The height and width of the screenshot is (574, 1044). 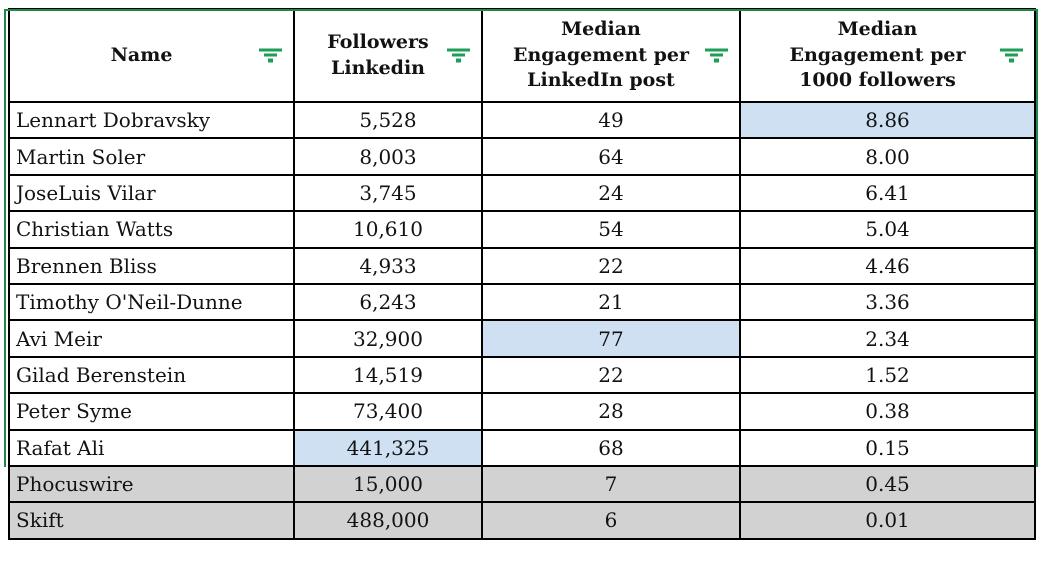 I want to click on cell-engagement-per-1000-followers: 0.01, so click(x=887, y=520).